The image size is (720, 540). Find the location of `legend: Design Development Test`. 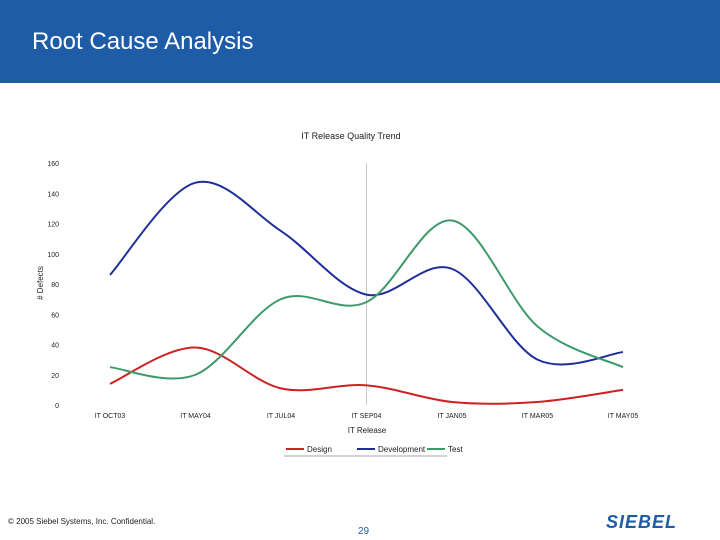

legend: Design Development Test is located at coordinates (373, 451).